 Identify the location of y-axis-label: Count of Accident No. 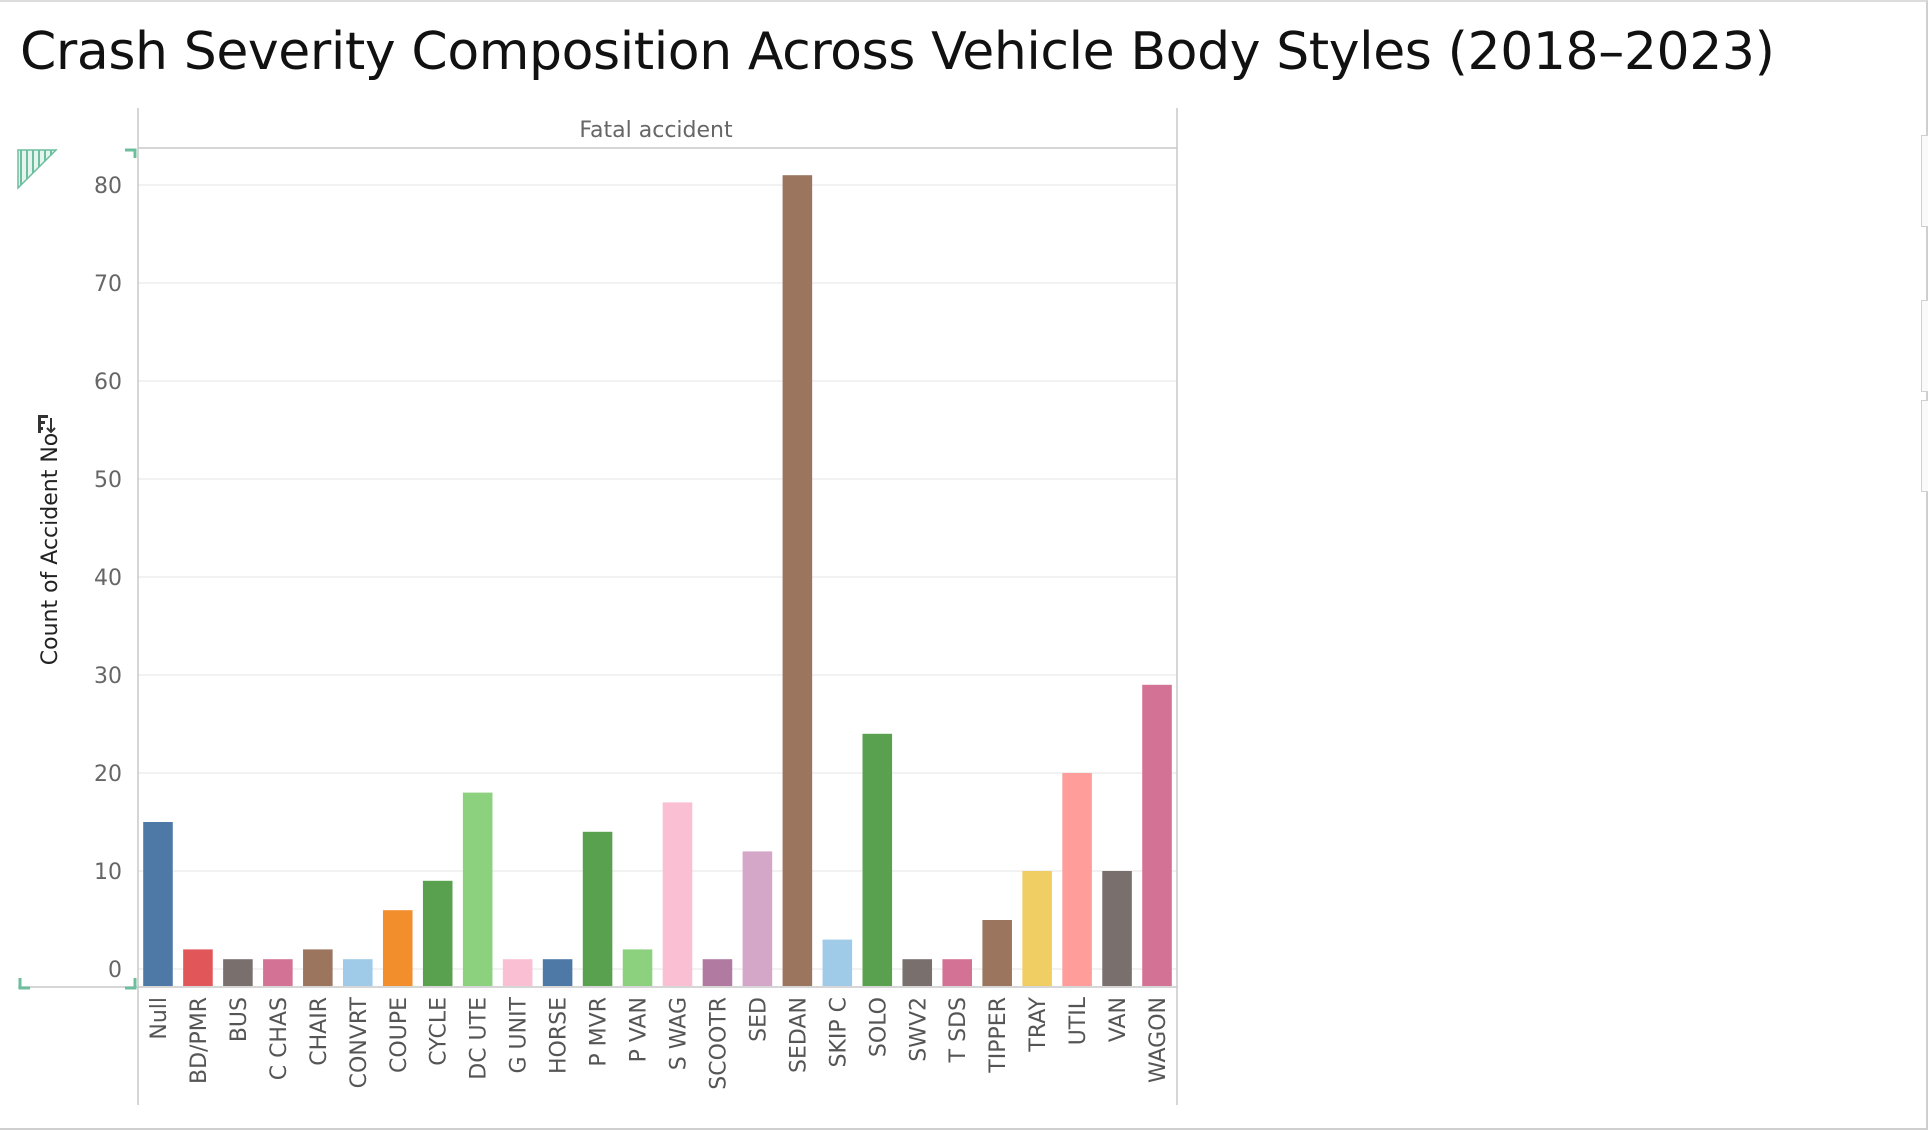
(50, 549).